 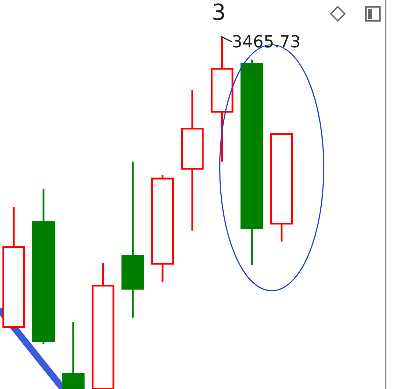 What do you see at coordinates (219, 12) in the screenshot?
I see `text: 3` at bounding box center [219, 12].